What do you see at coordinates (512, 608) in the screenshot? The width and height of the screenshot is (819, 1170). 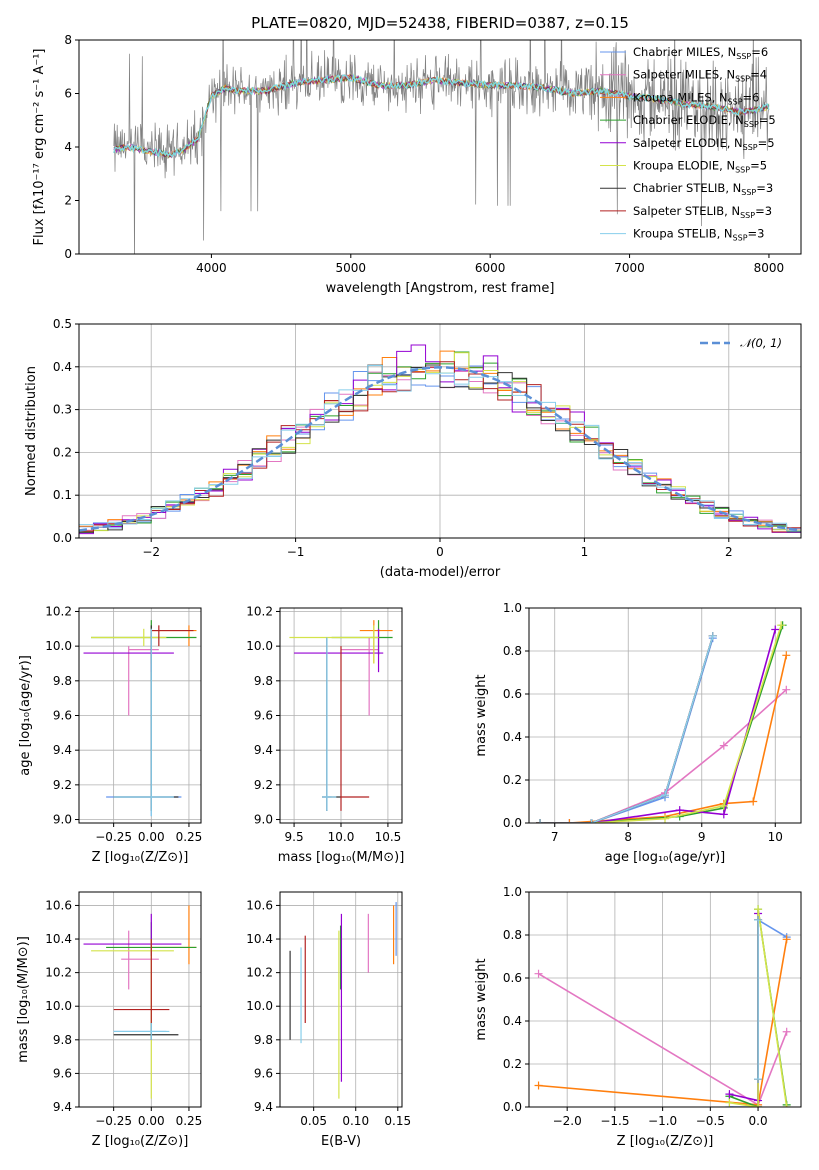 I see `y-tick-label: 1.0` at bounding box center [512, 608].